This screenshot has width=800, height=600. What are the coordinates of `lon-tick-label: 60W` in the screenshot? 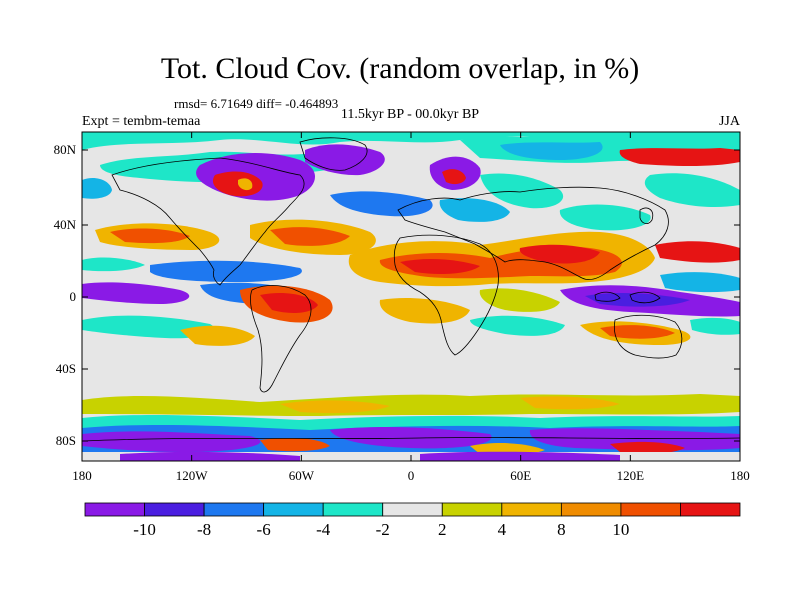 It's located at (302, 475).